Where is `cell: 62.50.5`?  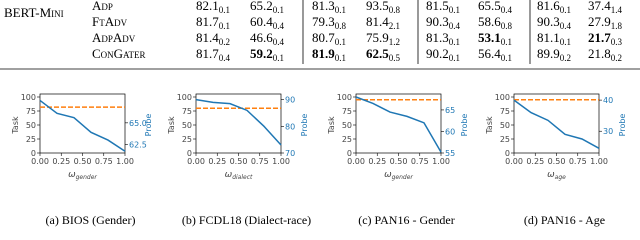 cell: 62.50.5 is located at coordinates (383, 54).